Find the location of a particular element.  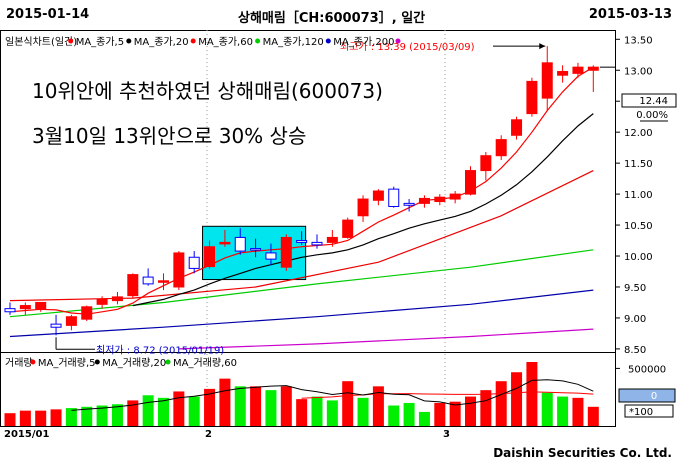

ma-200-line is located at coordinates (301, 313).